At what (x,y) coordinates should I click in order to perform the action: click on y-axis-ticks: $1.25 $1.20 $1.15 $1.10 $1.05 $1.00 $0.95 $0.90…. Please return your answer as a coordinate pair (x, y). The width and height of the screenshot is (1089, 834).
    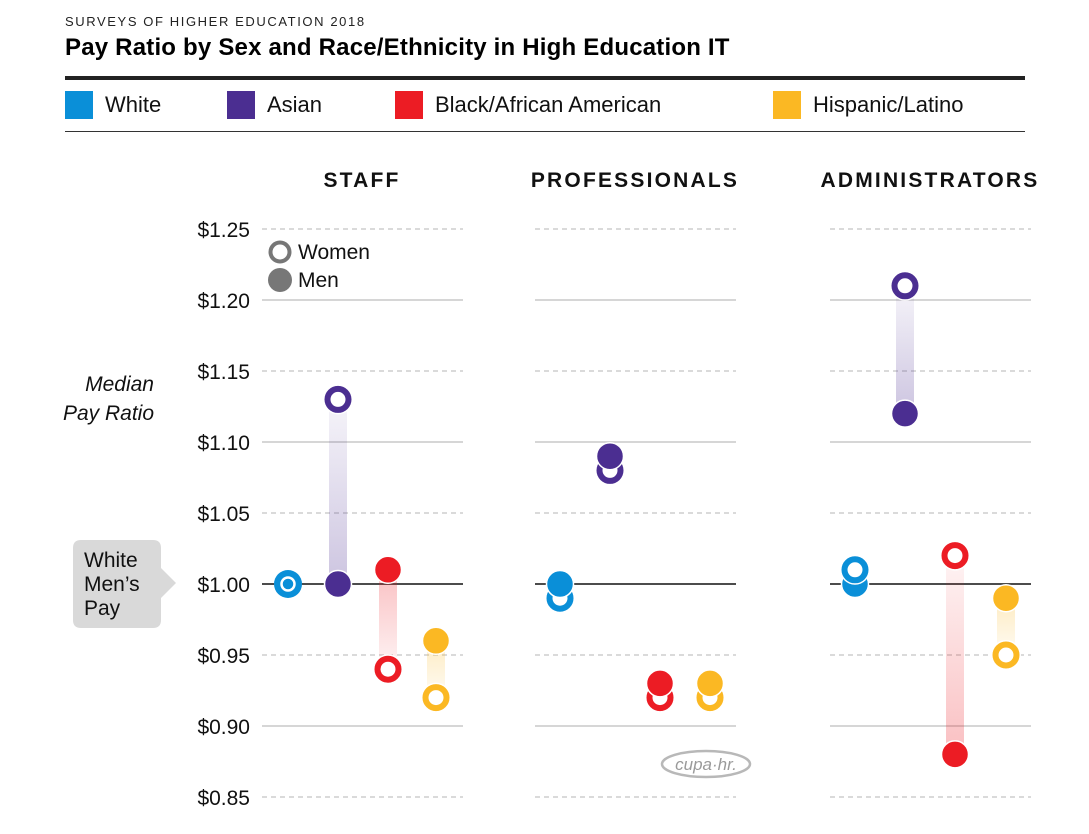
    Looking at the image, I should click on (223, 514).